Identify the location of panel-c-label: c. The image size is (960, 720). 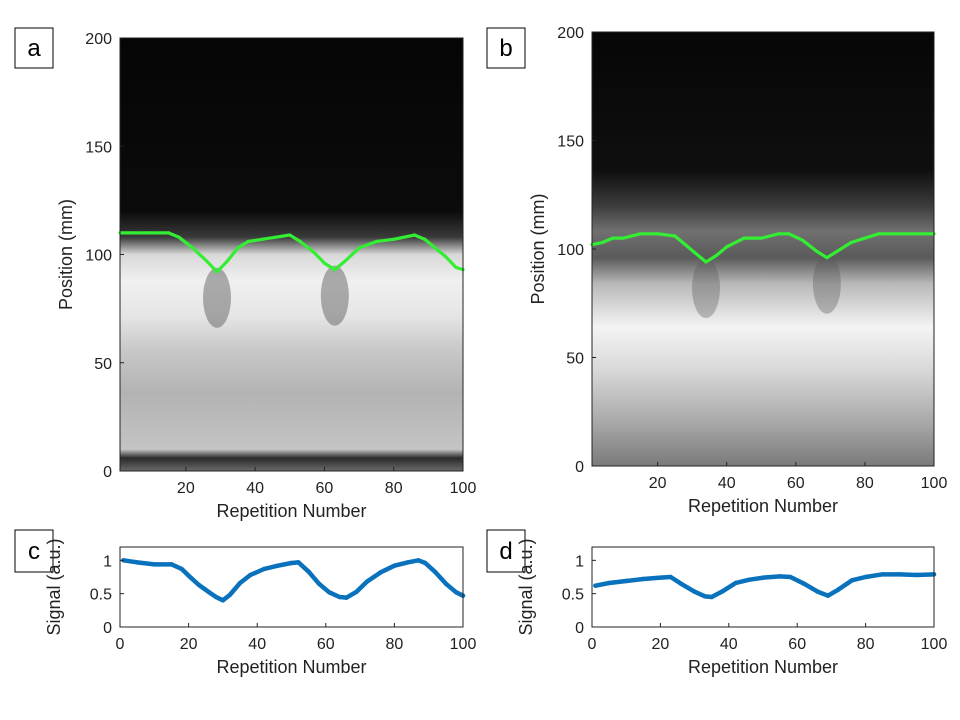
(34, 551).